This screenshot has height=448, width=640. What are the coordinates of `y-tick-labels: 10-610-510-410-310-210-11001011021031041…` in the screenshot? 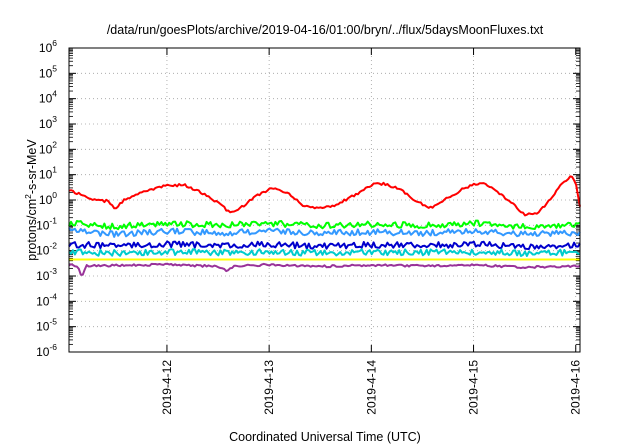 It's located at (46, 198).